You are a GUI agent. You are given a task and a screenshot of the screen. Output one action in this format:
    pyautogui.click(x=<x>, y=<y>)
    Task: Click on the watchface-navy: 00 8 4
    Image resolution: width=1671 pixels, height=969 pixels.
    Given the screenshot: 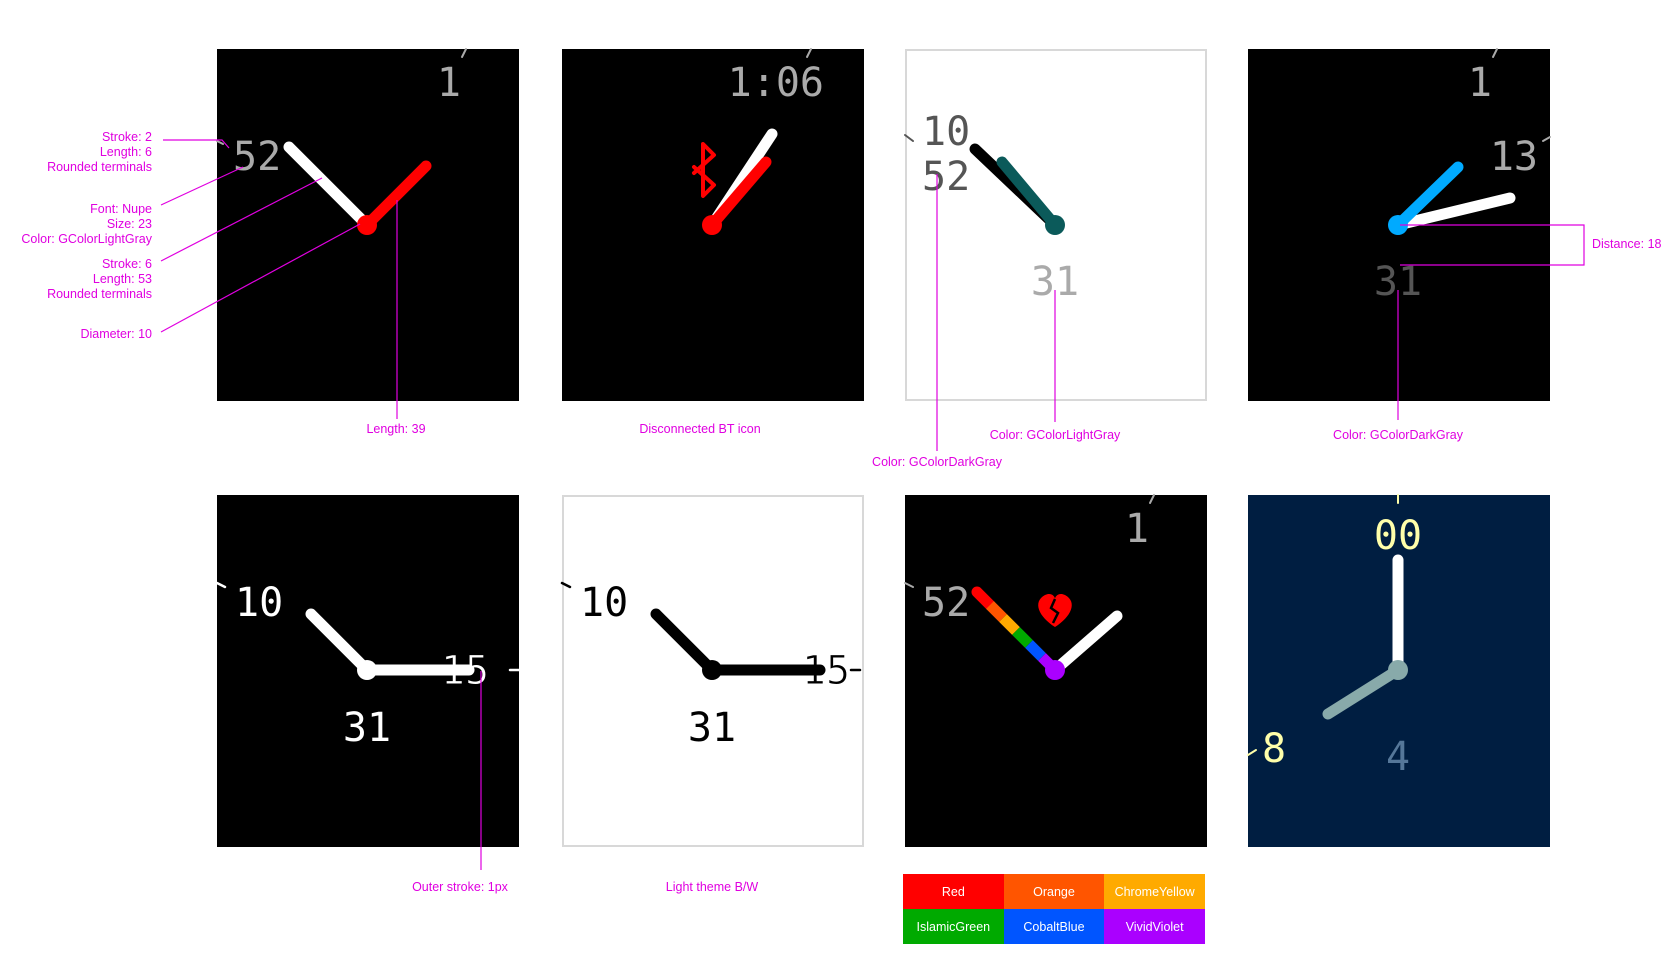 What is the action you would take?
    pyautogui.click(x=1398, y=670)
    